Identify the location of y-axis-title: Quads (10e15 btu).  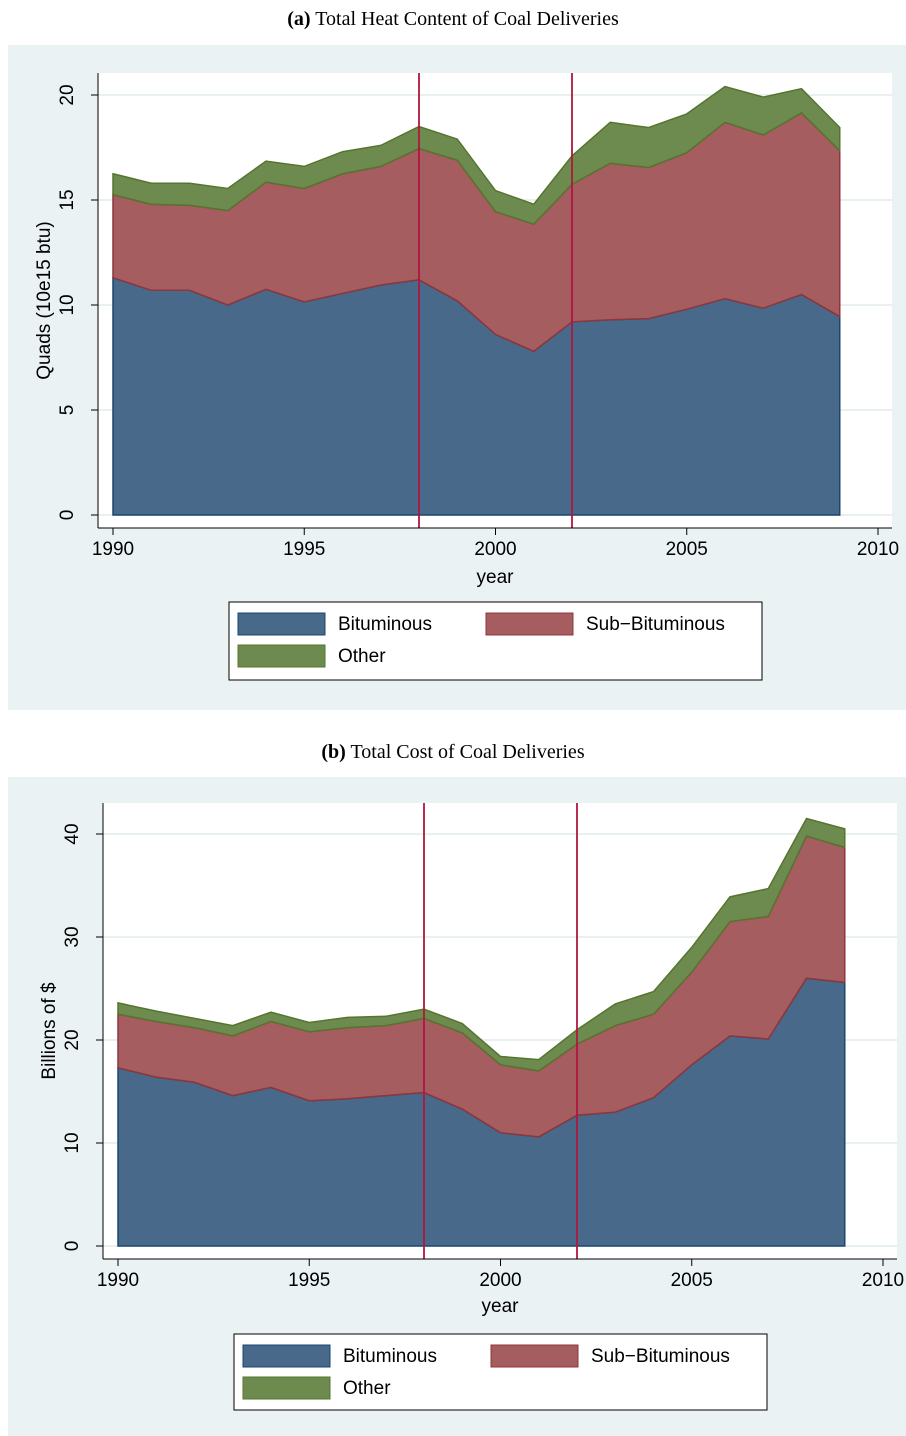
(44, 300).